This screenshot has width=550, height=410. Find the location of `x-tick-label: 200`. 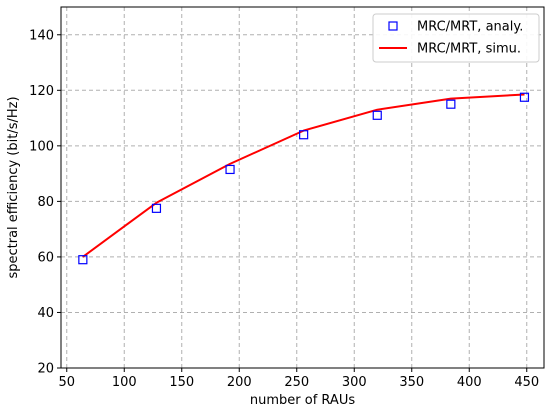

x-tick-label: 200 is located at coordinates (239, 382).